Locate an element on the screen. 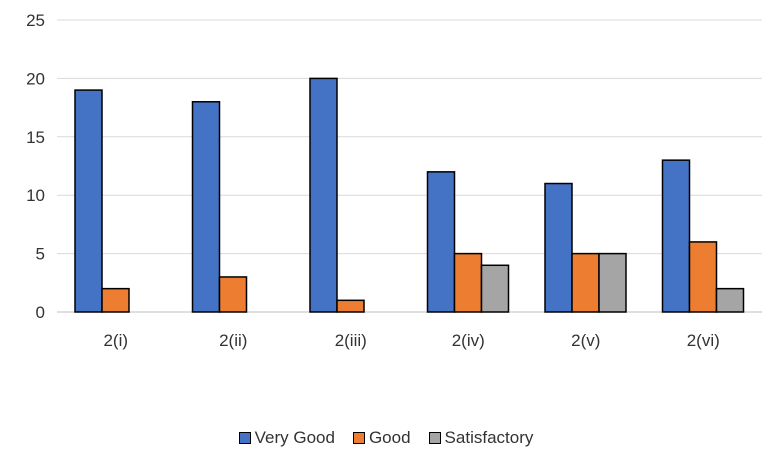 This screenshot has height=458, width=772. y-tick-label: 25 is located at coordinates (35, 20).